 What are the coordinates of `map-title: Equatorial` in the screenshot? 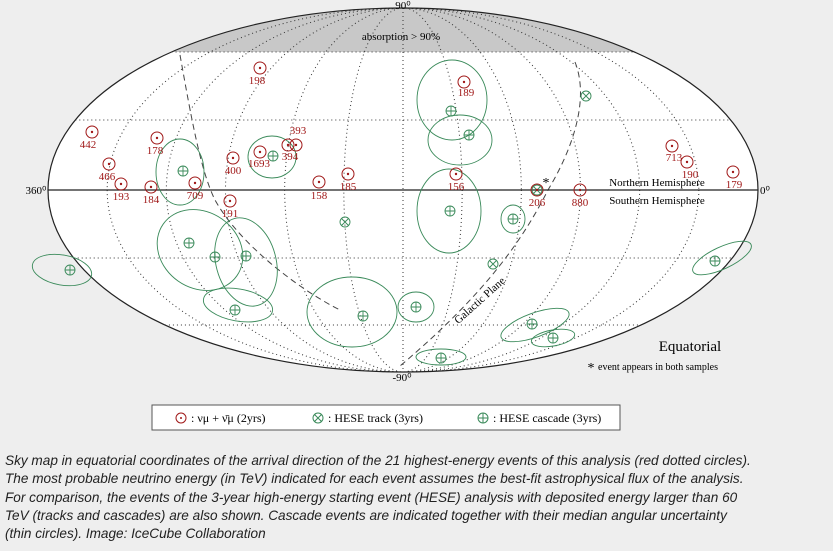 It's located at (690, 347).